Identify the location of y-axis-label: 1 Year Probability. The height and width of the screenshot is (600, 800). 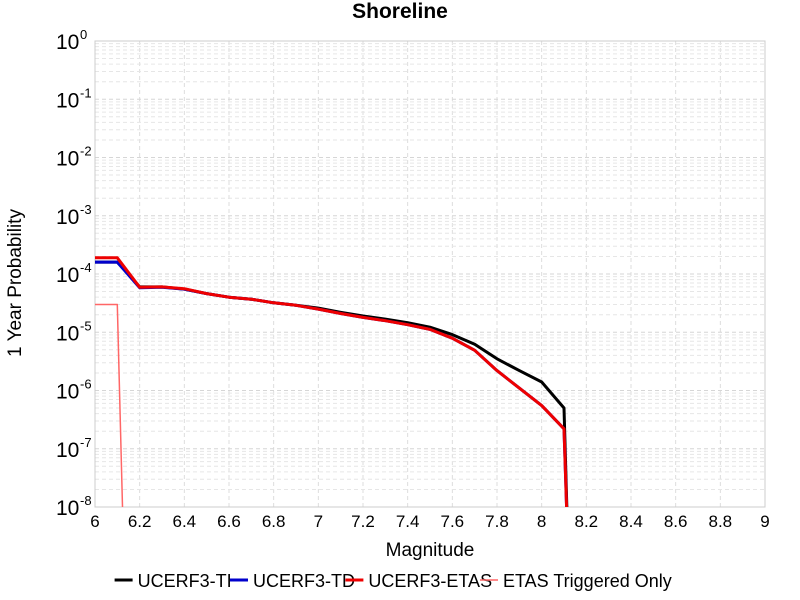
(15, 283).